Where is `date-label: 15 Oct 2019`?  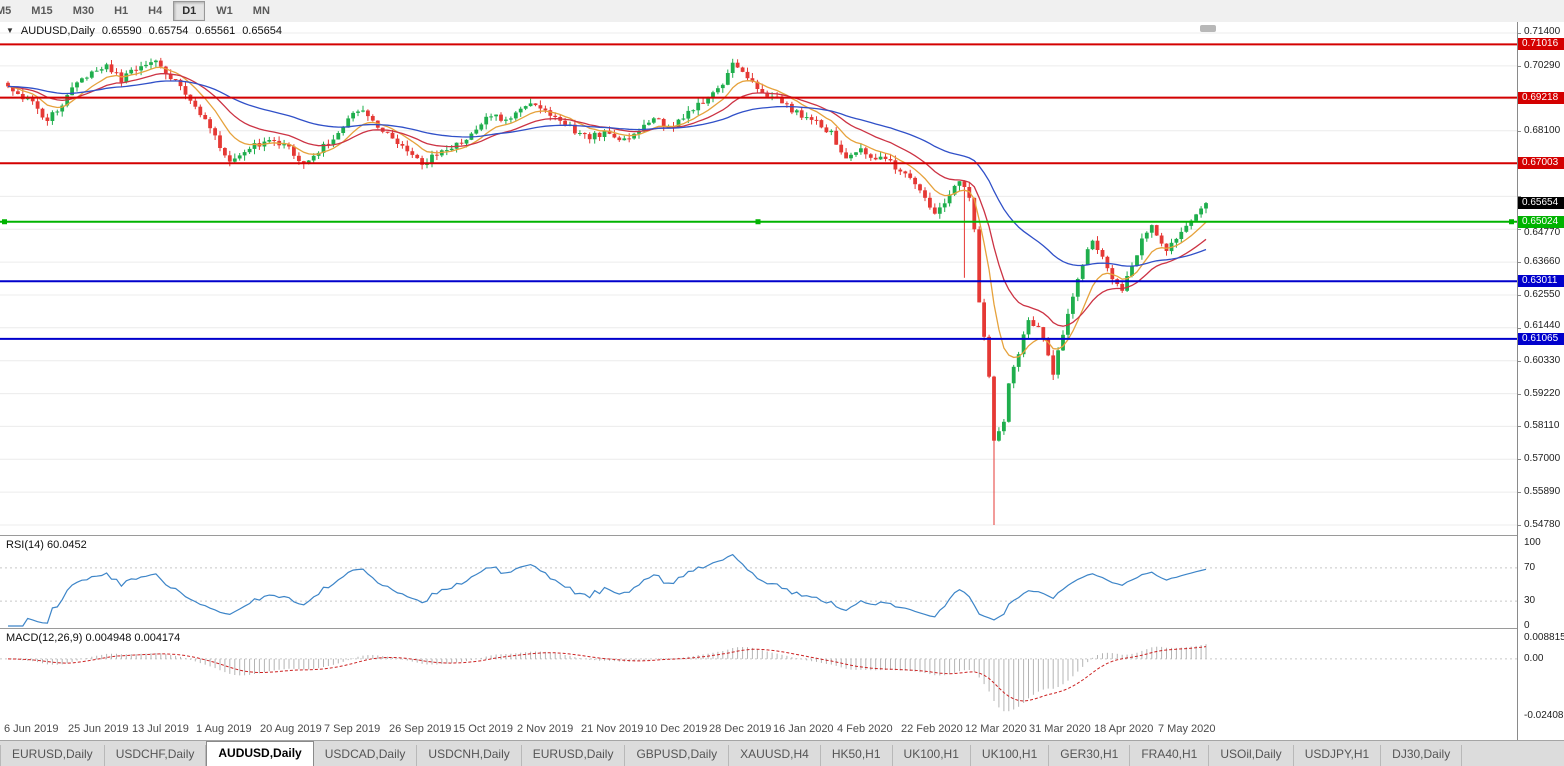 date-label: 15 Oct 2019 is located at coordinates (483, 729).